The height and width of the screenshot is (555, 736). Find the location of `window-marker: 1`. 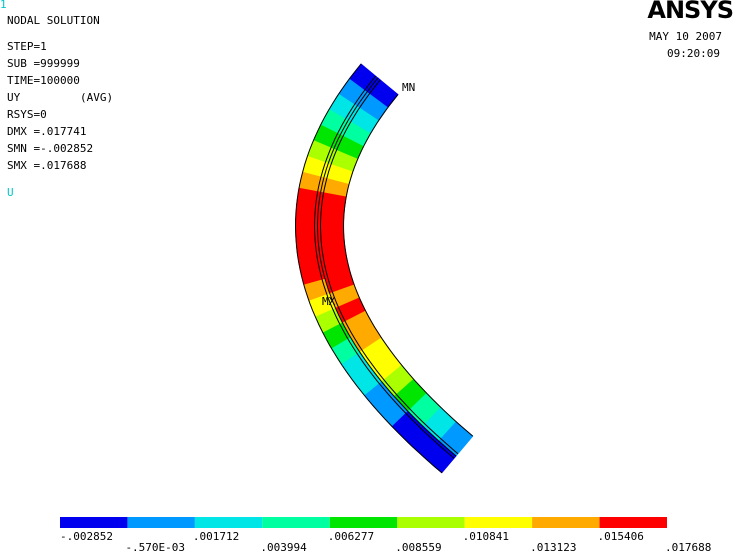

window-marker: 1 is located at coordinates (3, 5).